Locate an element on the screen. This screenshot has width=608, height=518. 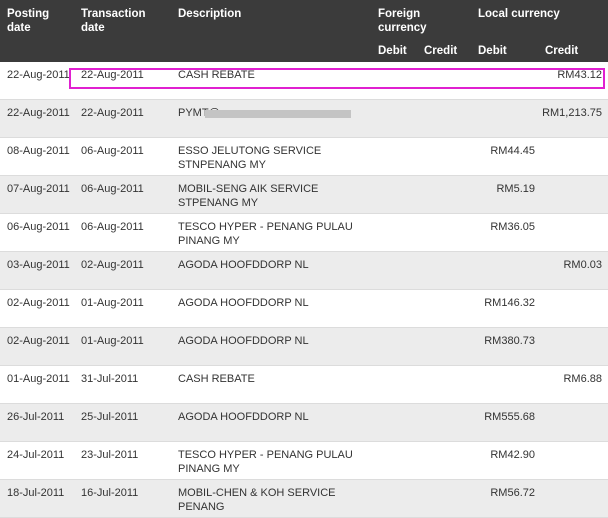
local-debit-cell: RM42.90 is located at coordinates (512, 455).